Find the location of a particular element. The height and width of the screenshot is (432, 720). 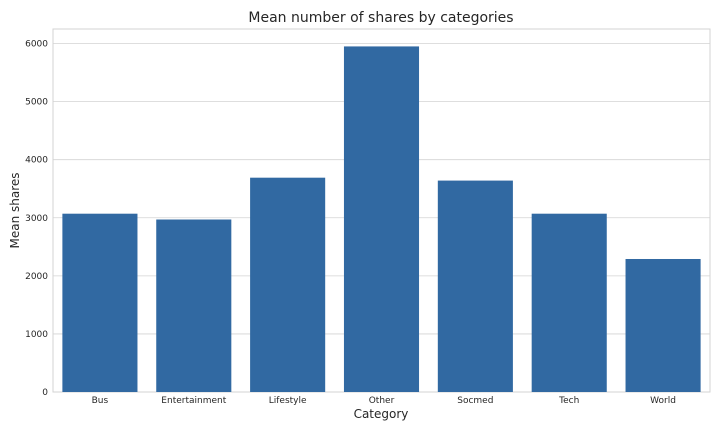

y-axis-label: Mean shares is located at coordinates (15, 210).